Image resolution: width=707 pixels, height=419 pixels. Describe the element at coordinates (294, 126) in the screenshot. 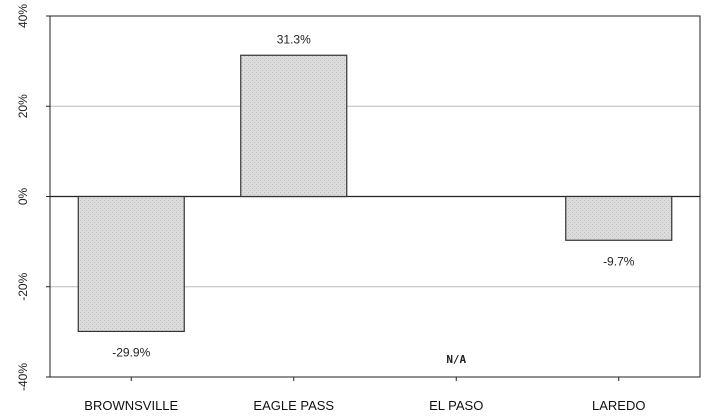

I see `bar-eagle-pass` at that location.